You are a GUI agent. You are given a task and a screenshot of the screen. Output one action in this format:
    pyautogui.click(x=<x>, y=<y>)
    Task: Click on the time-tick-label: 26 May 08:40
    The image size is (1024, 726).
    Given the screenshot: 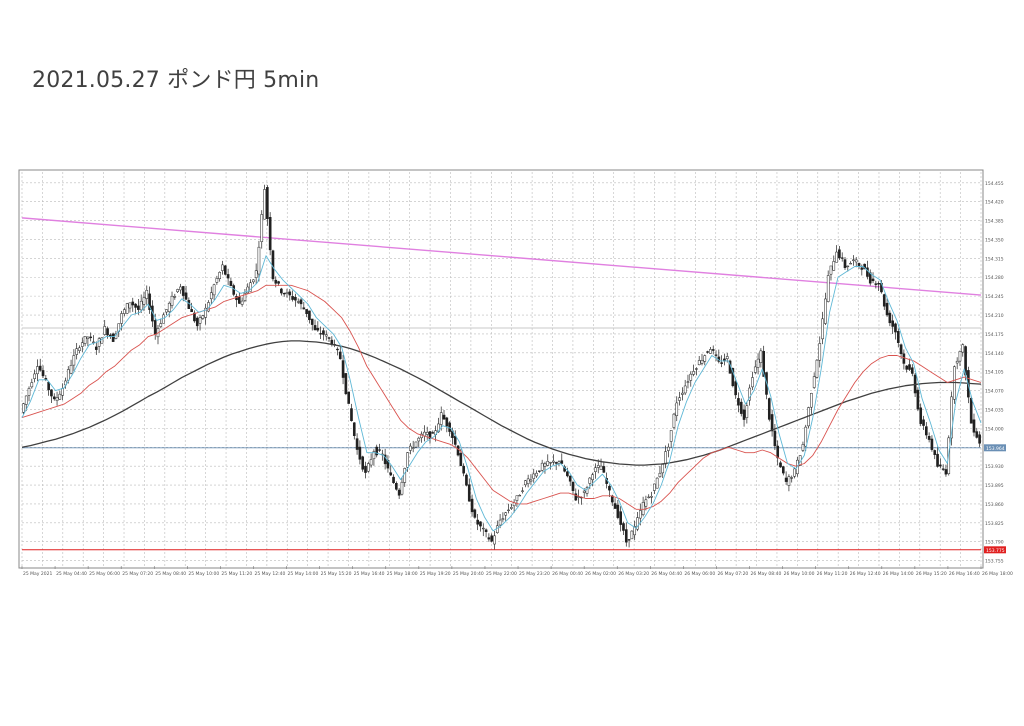 What is the action you would take?
    pyautogui.click(x=766, y=574)
    